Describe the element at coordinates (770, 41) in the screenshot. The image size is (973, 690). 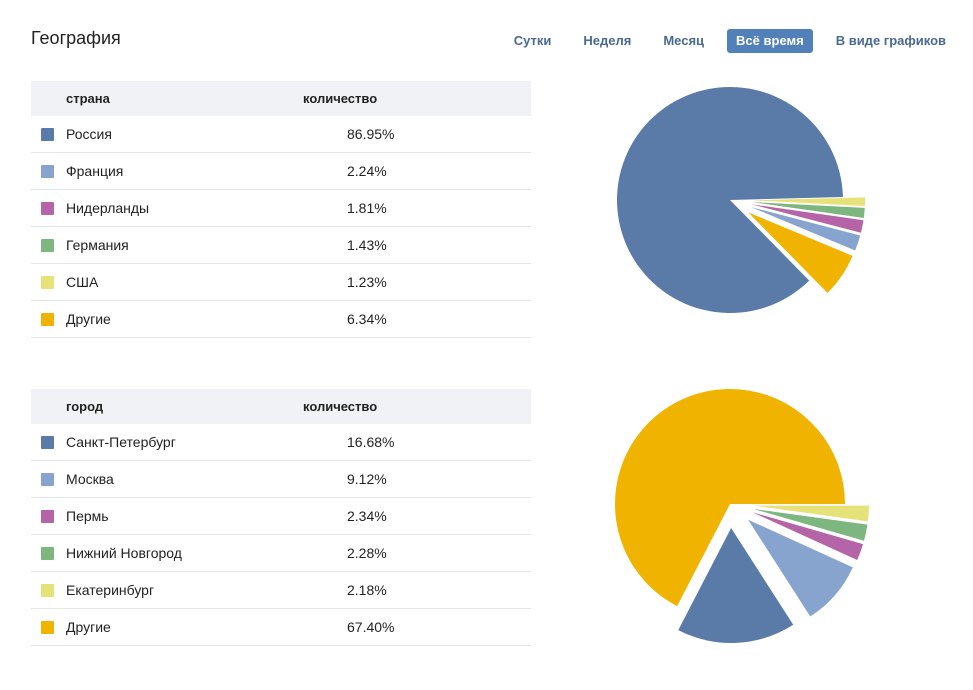
I see `tab-all-time: Всё время` at that location.